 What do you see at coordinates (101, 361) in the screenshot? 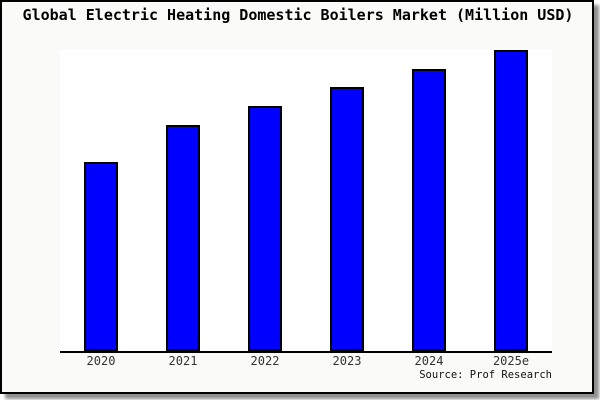
I see `x-tick-label-2020: 2020` at bounding box center [101, 361].